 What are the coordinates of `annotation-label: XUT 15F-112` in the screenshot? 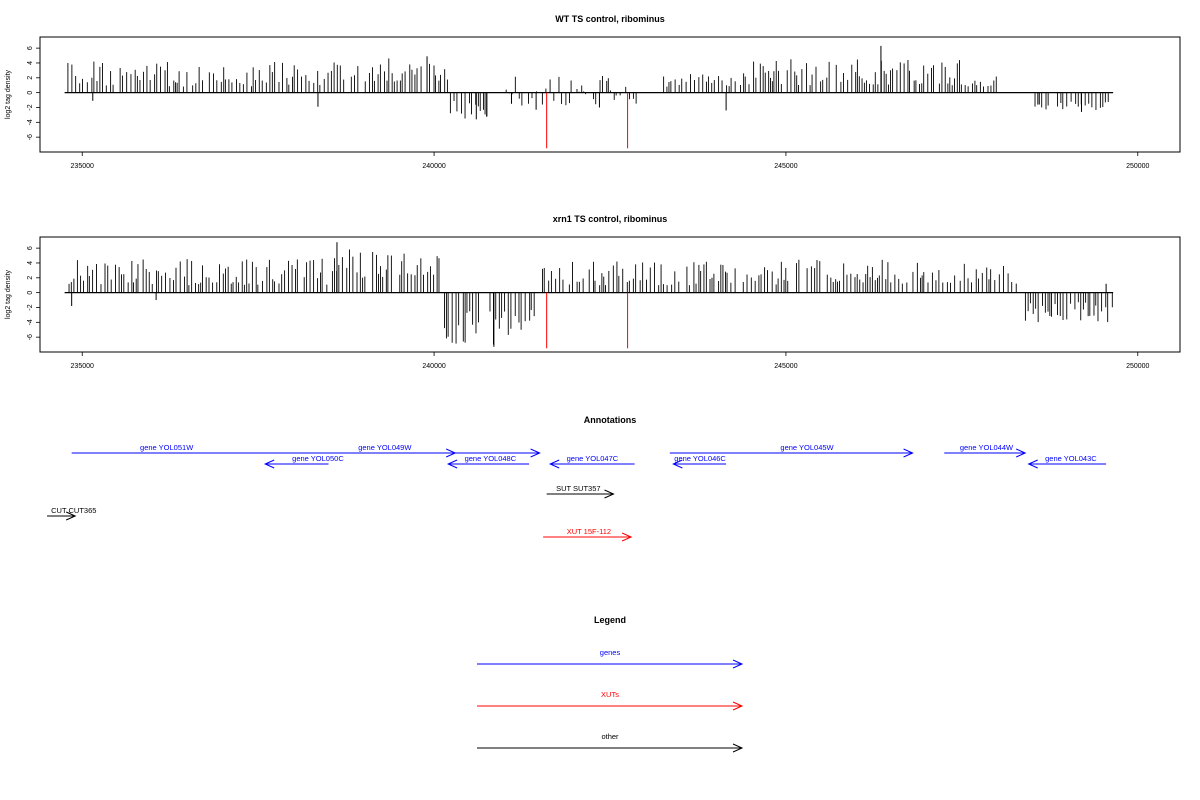 It's located at (589, 531).